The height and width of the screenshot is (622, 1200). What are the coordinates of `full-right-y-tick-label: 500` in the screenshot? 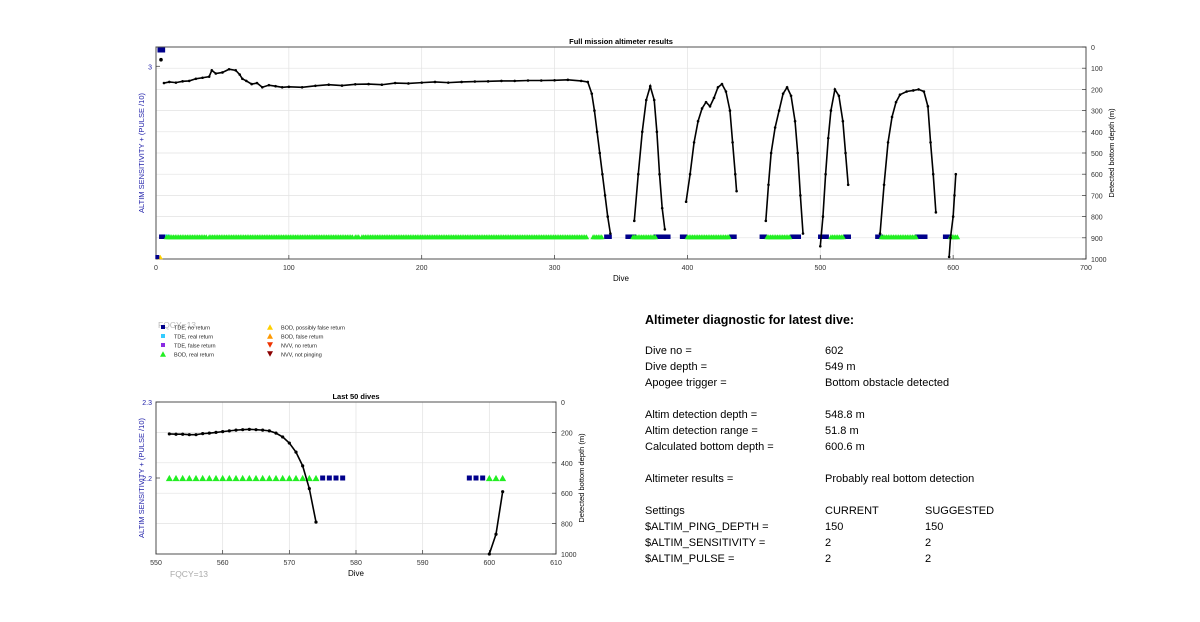 It's located at (1097, 154).